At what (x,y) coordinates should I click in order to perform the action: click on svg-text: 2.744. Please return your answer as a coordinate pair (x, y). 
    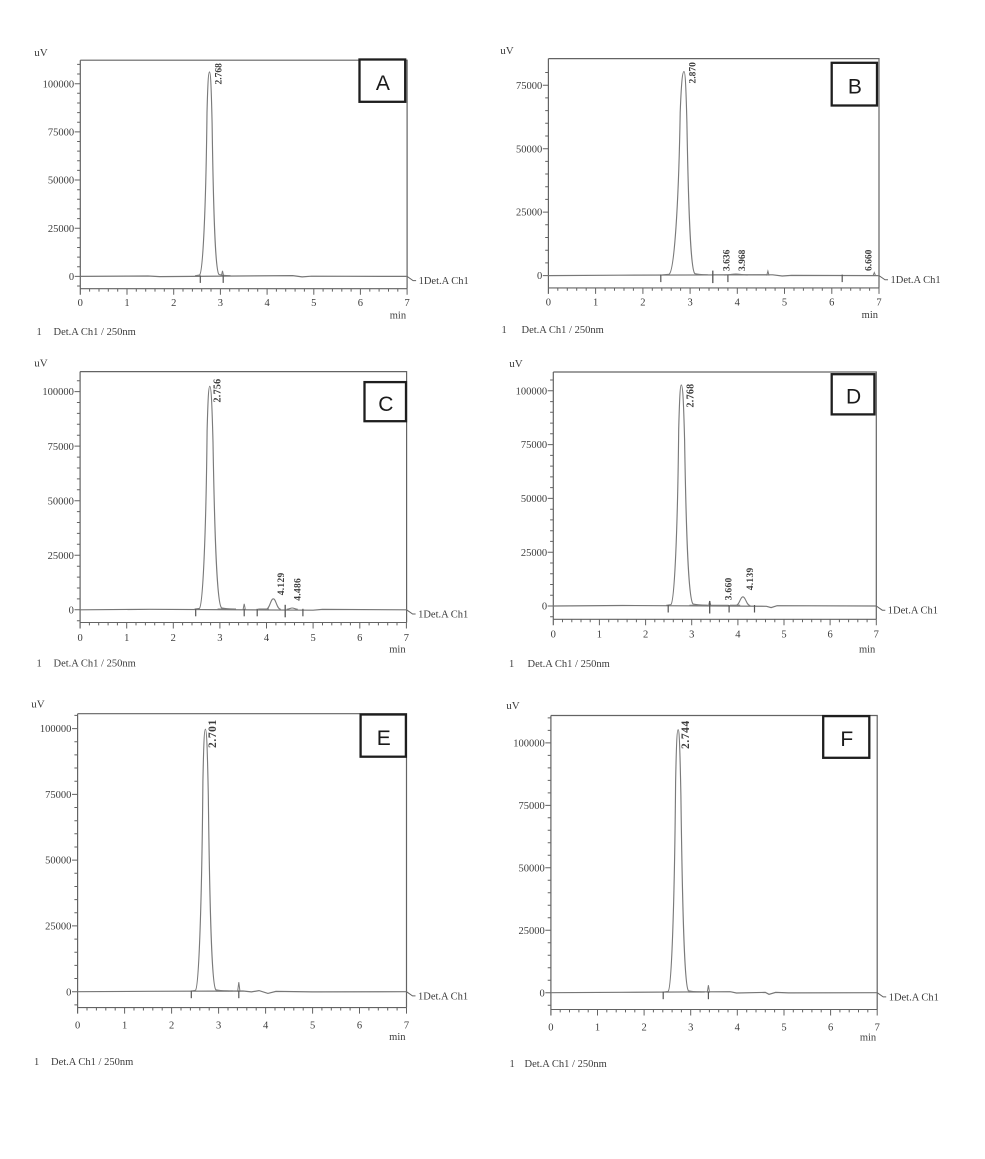
    Looking at the image, I should click on (686, 734).